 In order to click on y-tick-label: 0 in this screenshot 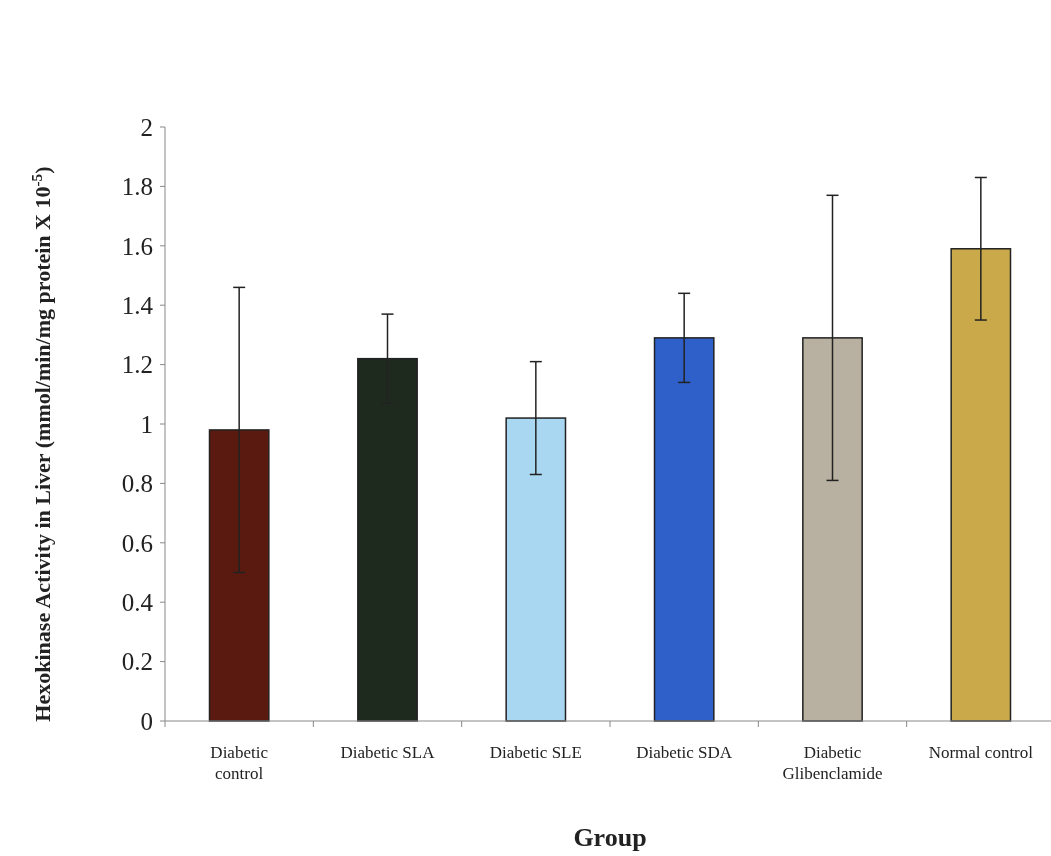, I will do `click(146, 721)`.